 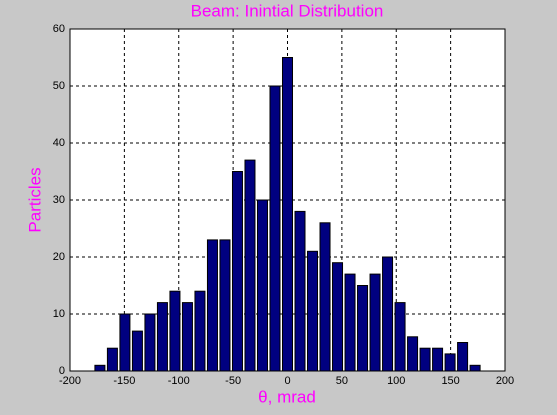 I want to click on x-tick-label: 100, so click(x=396, y=381).